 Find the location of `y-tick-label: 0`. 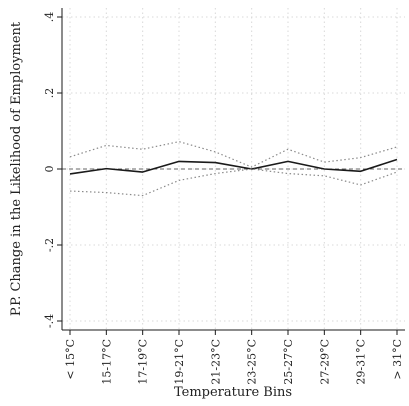

y-tick-label: 0 is located at coordinates (49, 169).